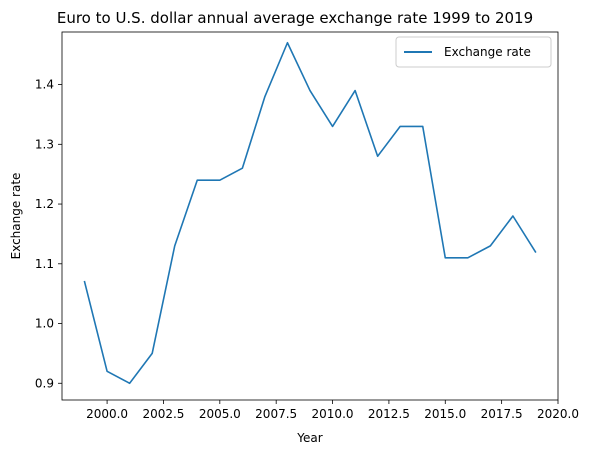  I want to click on x-tick-label: 2015.0, so click(445, 414).